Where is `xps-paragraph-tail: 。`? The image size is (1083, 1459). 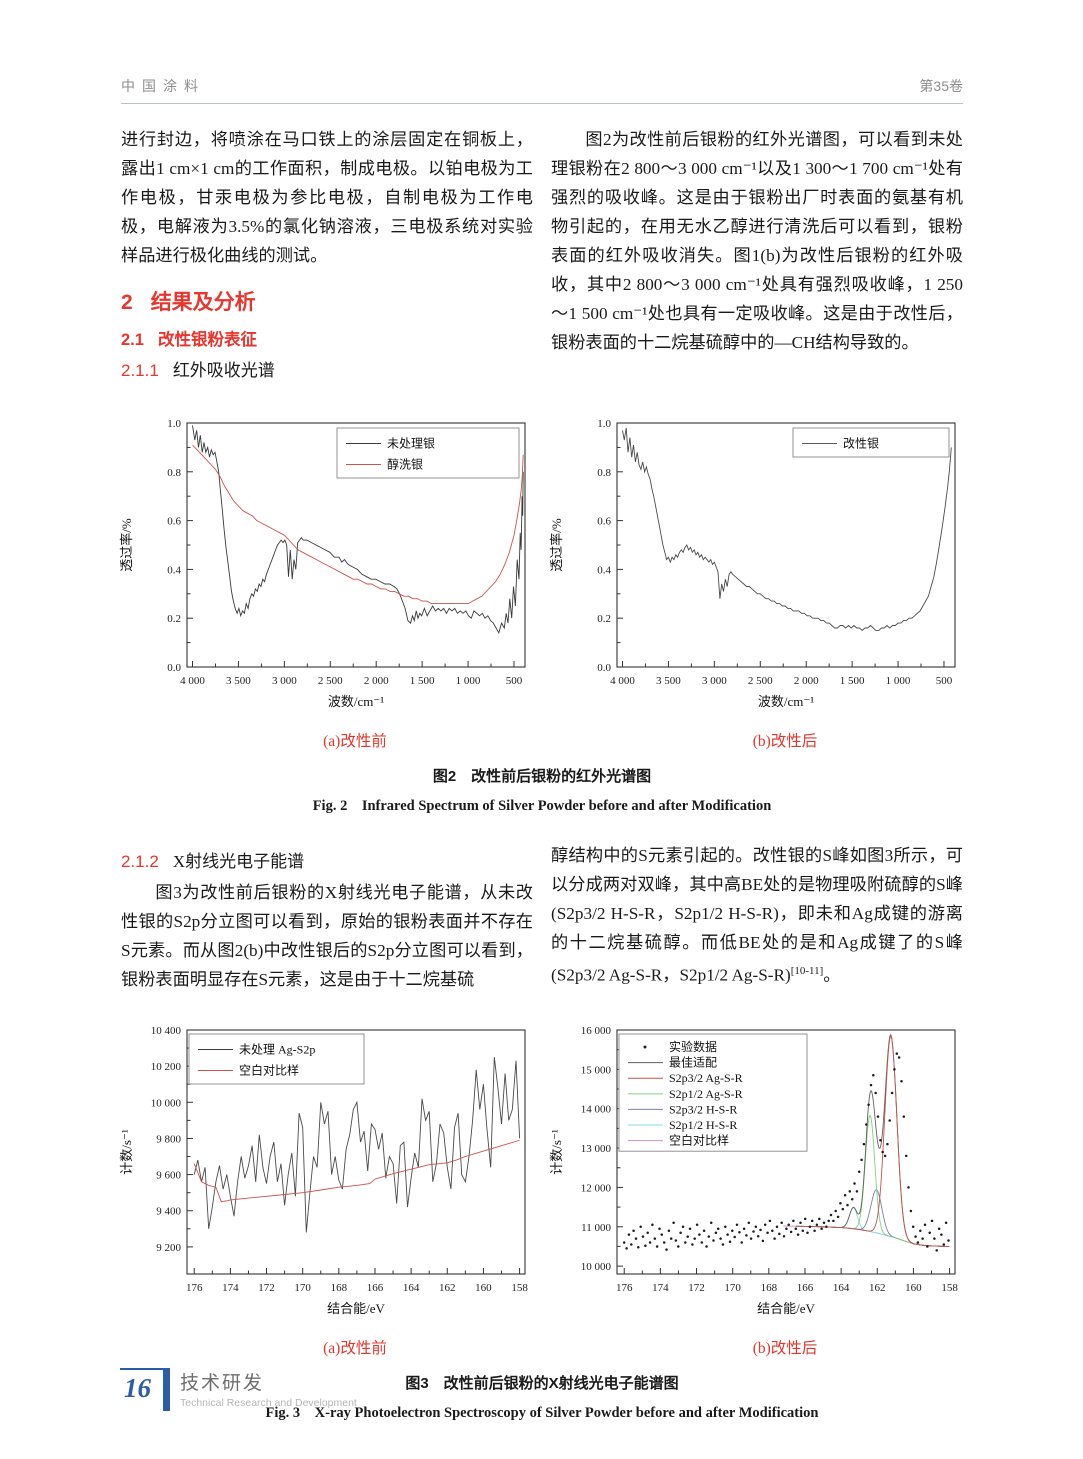
xps-paragraph-tail: 。 is located at coordinates (832, 975).